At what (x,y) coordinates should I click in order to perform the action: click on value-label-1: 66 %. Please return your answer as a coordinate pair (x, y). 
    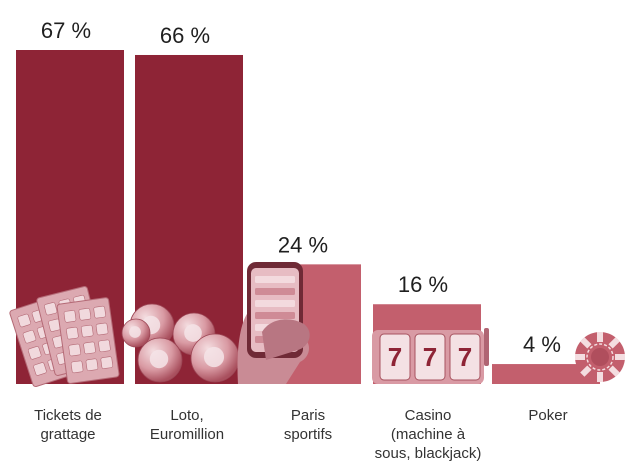
    Looking at the image, I should click on (185, 35).